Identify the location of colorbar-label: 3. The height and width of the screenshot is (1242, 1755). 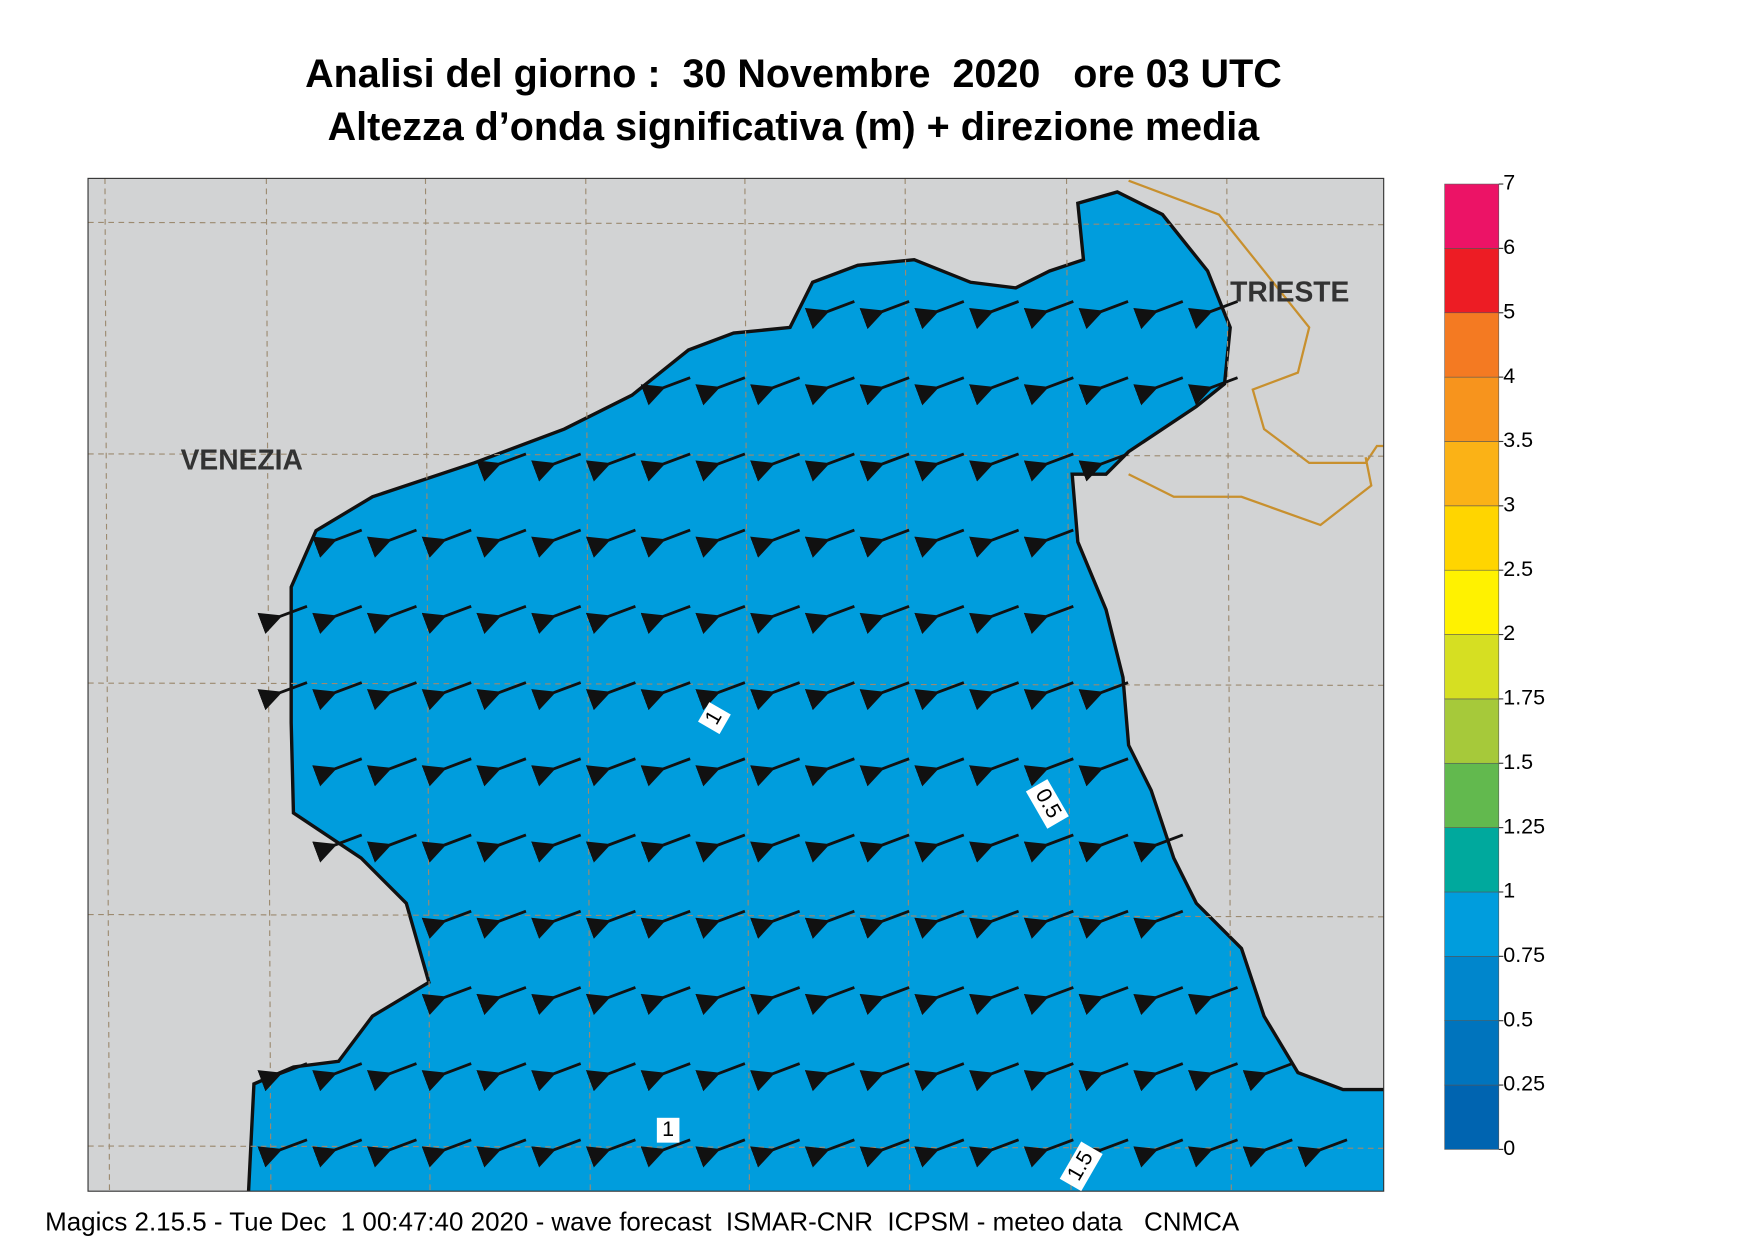
(1509, 504).